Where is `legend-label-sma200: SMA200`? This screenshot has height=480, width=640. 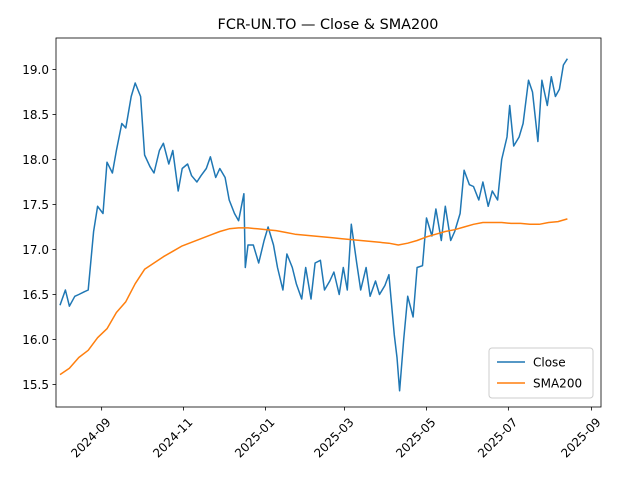
legend-label-sma200: SMA200 is located at coordinates (557, 384).